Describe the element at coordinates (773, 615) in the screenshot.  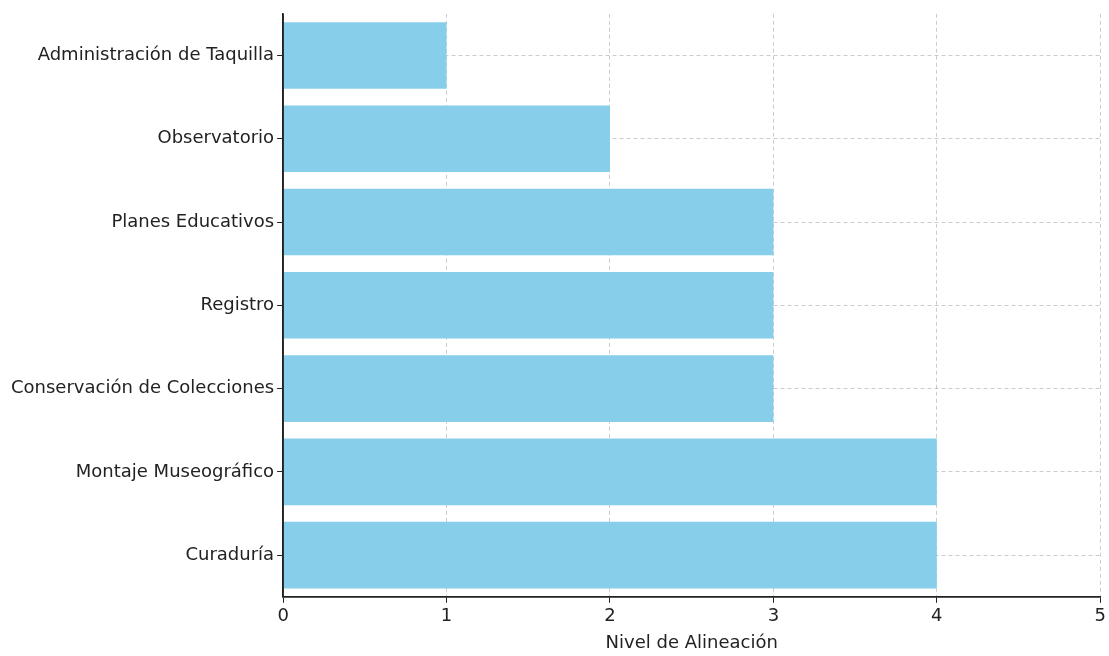
I see `x-tick-label: 3` at that location.